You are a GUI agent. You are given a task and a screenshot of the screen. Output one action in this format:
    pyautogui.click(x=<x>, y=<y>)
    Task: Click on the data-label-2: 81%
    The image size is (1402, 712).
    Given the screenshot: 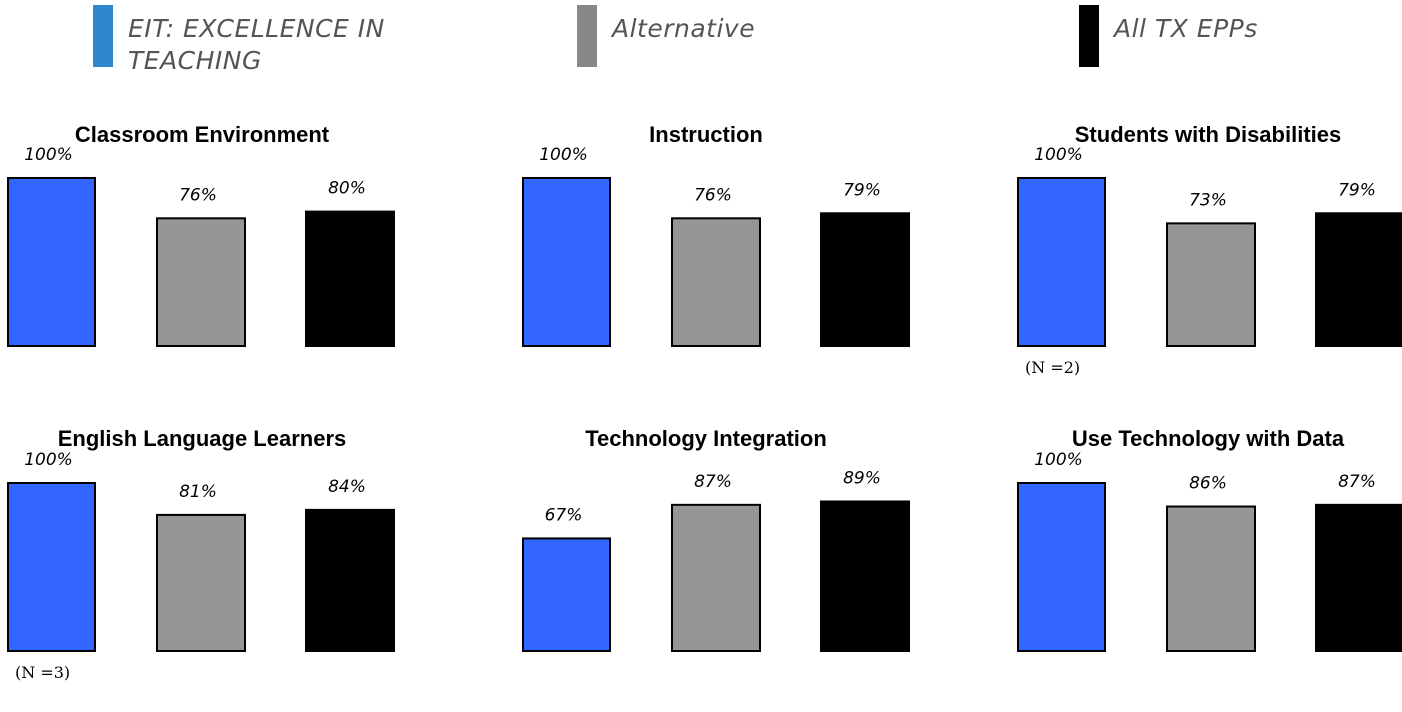 What is the action you would take?
    pyautogui.click(x=198, y=492)
    